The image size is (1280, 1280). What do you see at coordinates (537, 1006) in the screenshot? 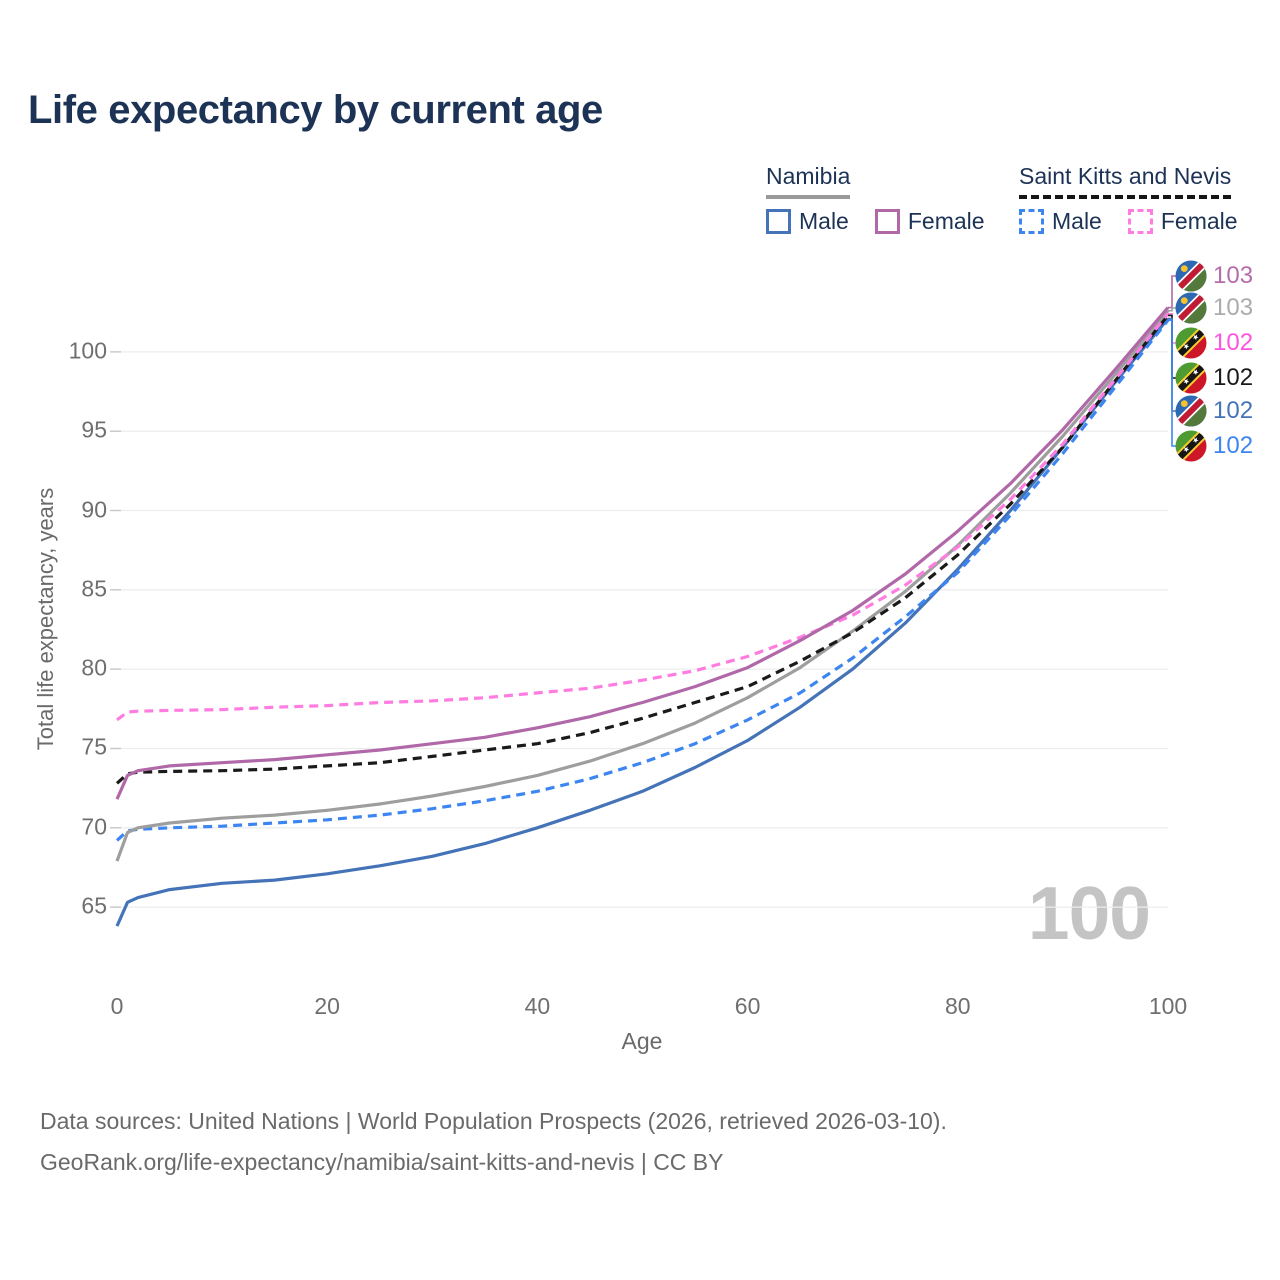
I see `x-tick-label: 40` at bounding box center [537, 1006].